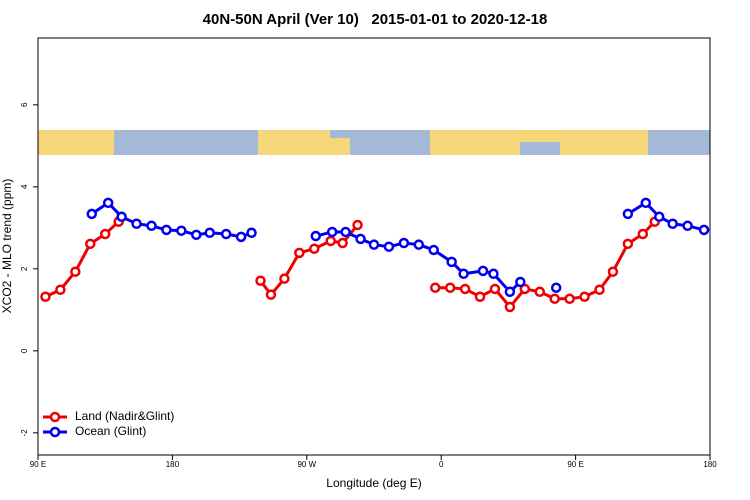  Describe the element at coordinates (24, 186) in the screenshot. I see `y-tick-label: 4` at that location.